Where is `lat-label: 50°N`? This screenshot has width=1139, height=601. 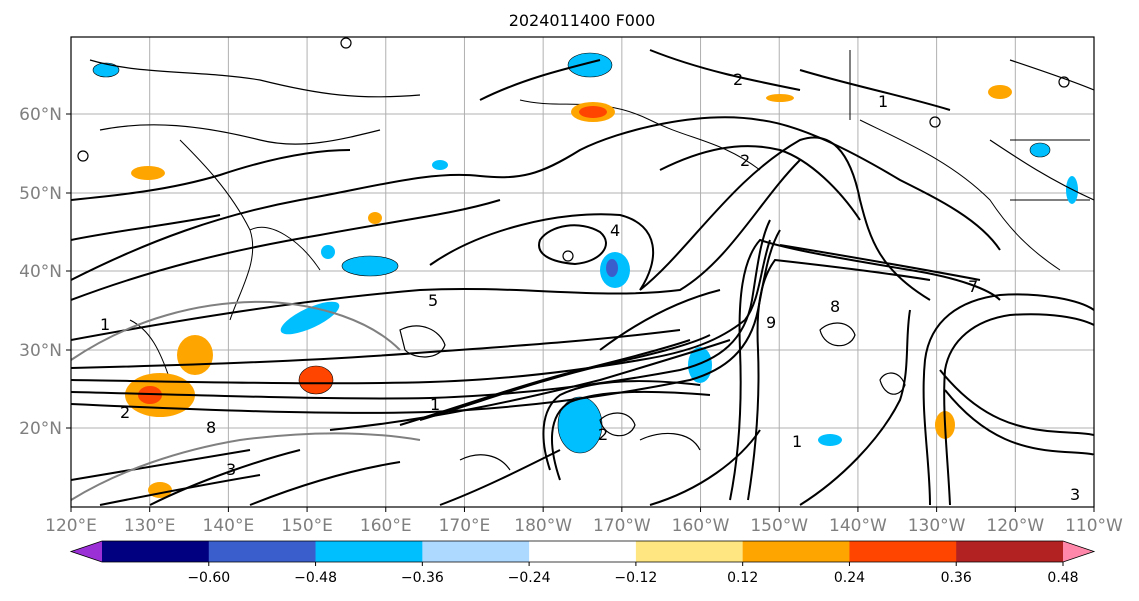
lat-label: 50°N is located at coordinates (40, 194).